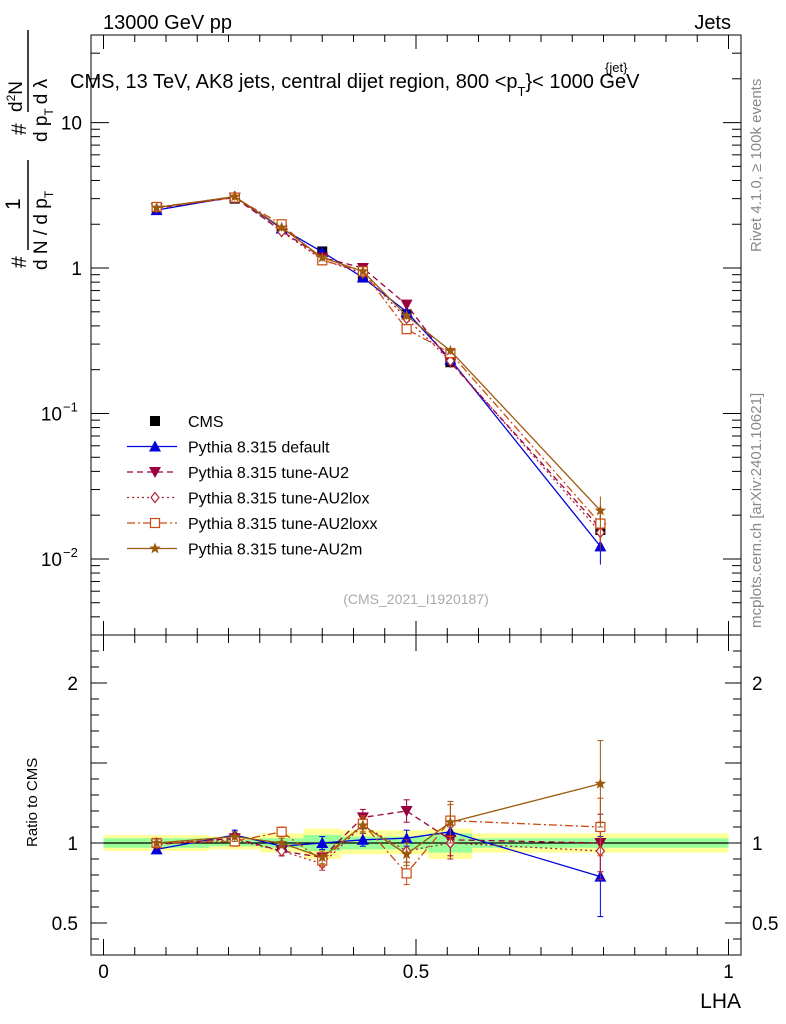  Describe the element at coordinates (13, 204) in the screenshot. I see `ylabel-one: 1` at that location.